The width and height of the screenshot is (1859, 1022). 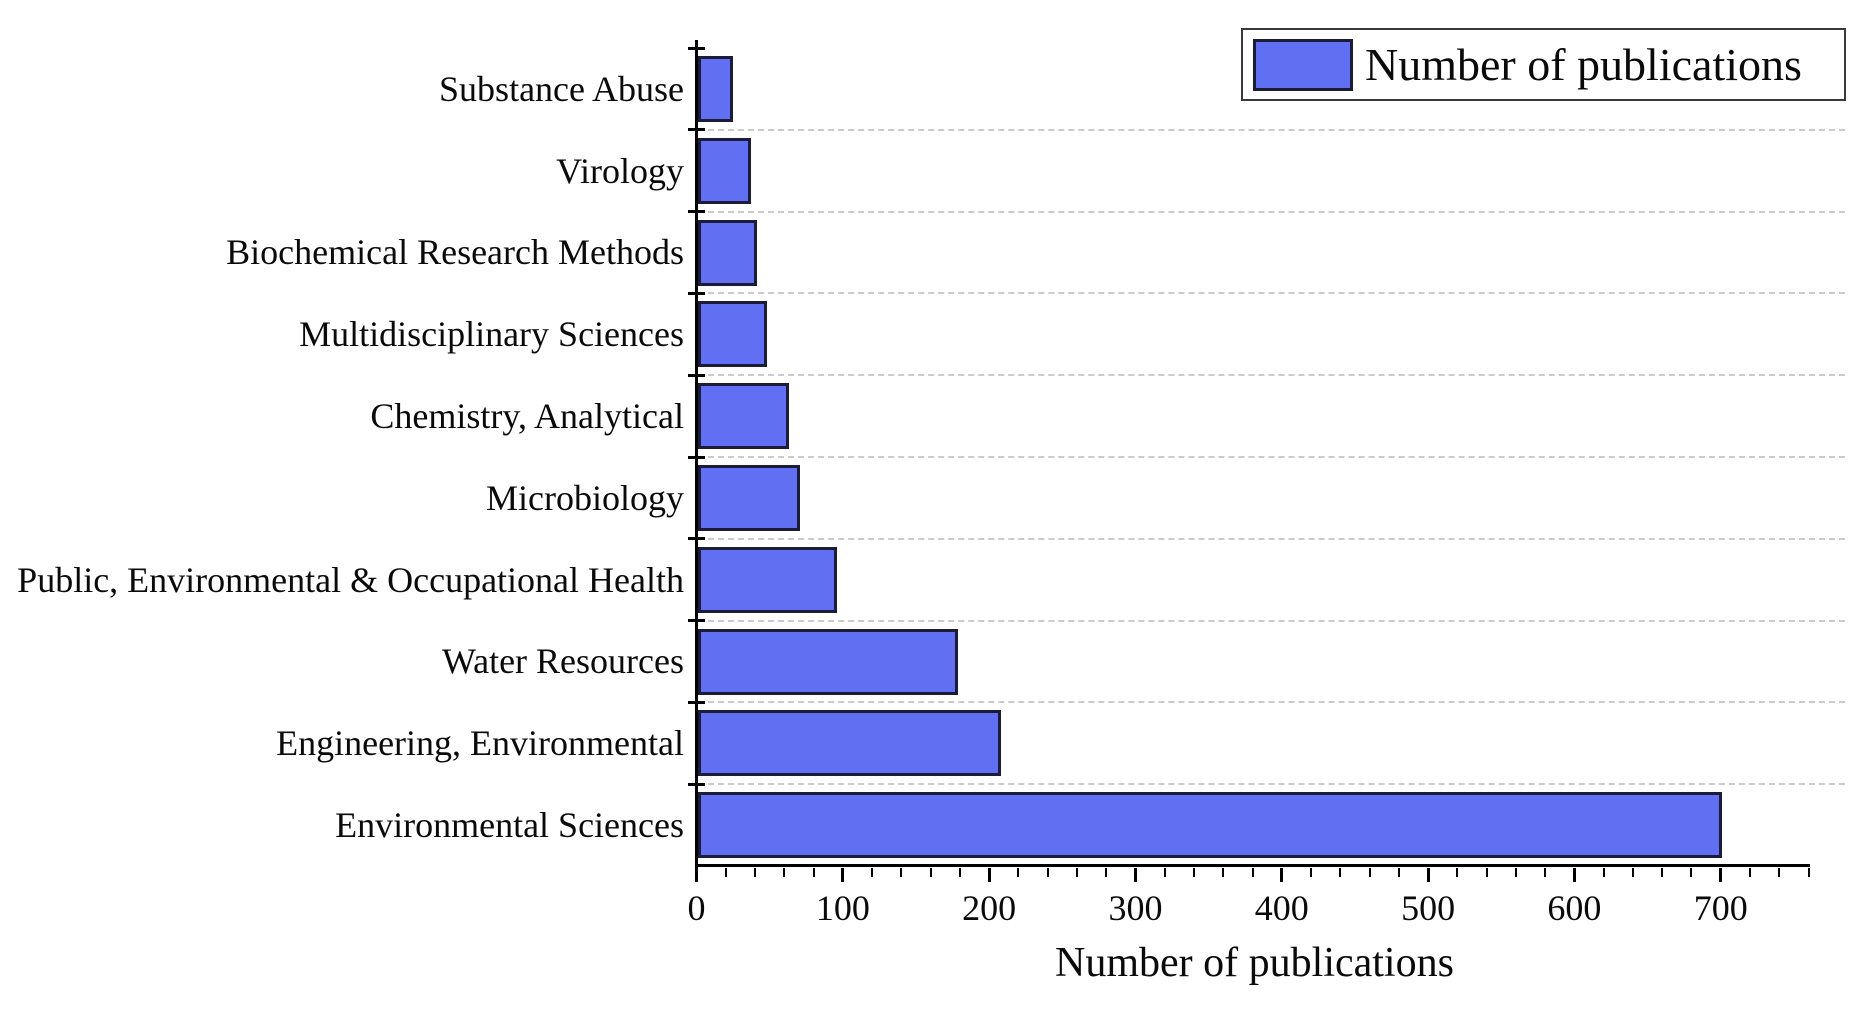 I want to click on category-label: Substance Abuse, so click(x=561, y=88).